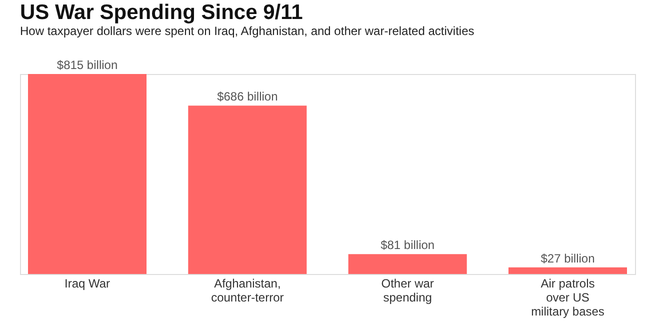  I want to click on chart-subtitle: How taxpayer dollars were spent on Iraq, Afghanistan, and other war-related activities, so click(247, 31).